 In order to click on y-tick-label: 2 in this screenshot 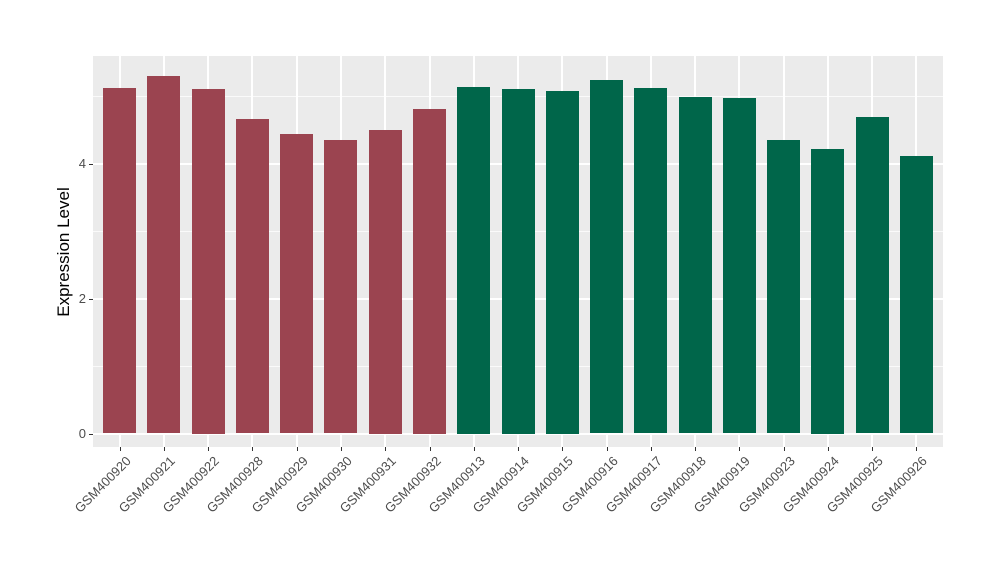, I will do `click(82, 299)`.